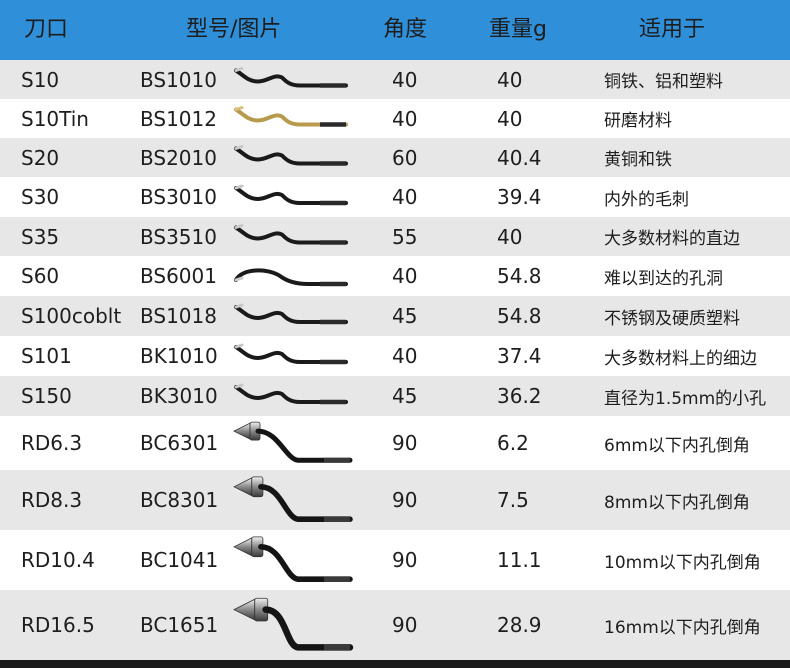 Image resolution: width=790 pixels, height=668 pixels. I want to click on table-row: S100coblt BS1018 45 54.8 不锈钢及硬质塑料, so click(395, 316).